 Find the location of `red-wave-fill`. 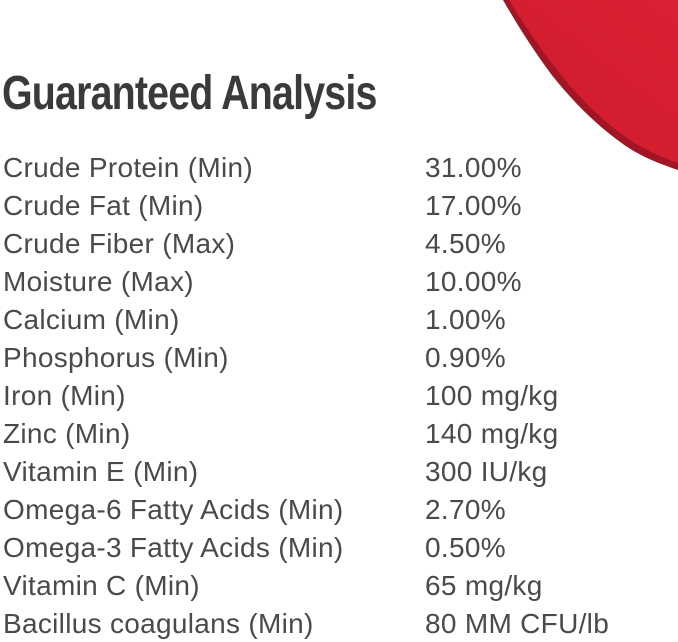

red-wave-fill is located at coordinates (593, 81).